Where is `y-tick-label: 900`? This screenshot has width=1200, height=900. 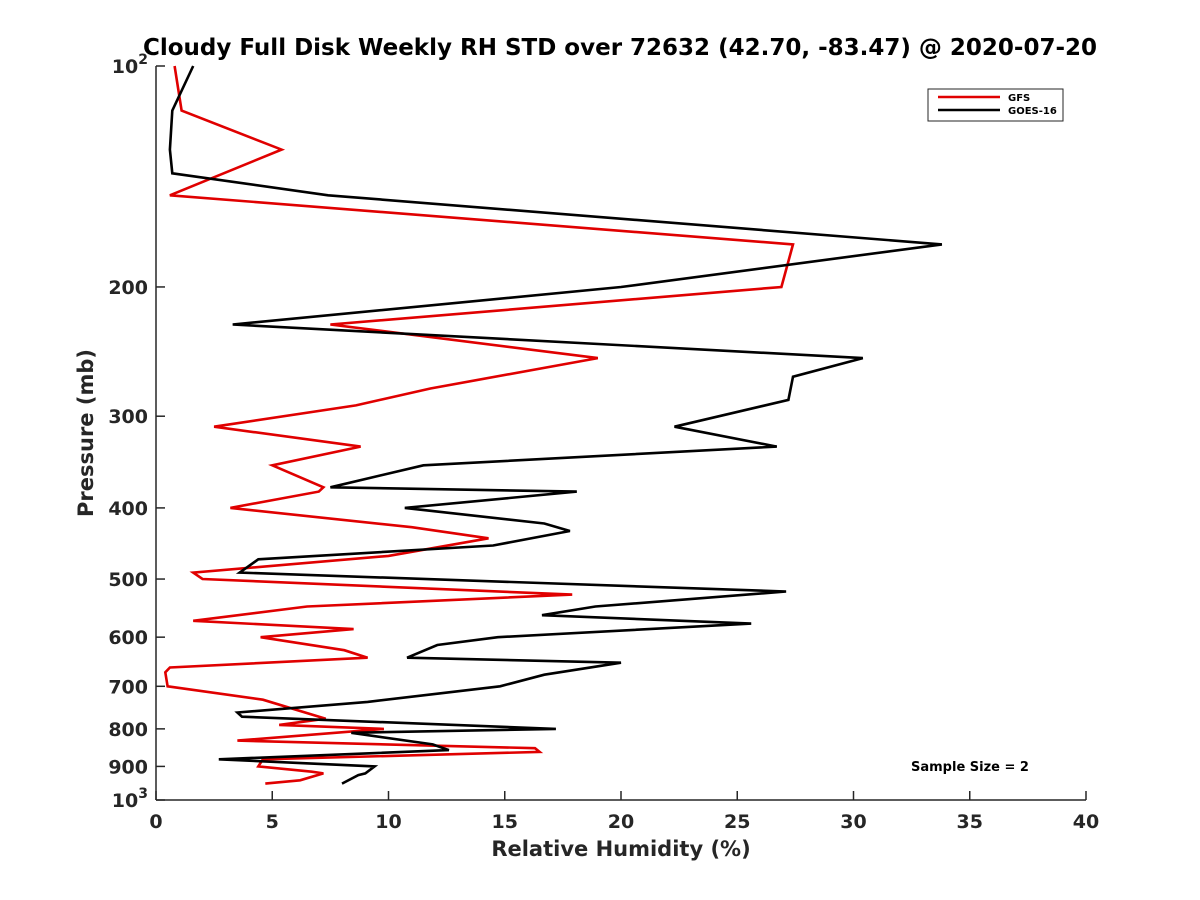 y-tick-label: 900 is located at coordinates (128, 767).